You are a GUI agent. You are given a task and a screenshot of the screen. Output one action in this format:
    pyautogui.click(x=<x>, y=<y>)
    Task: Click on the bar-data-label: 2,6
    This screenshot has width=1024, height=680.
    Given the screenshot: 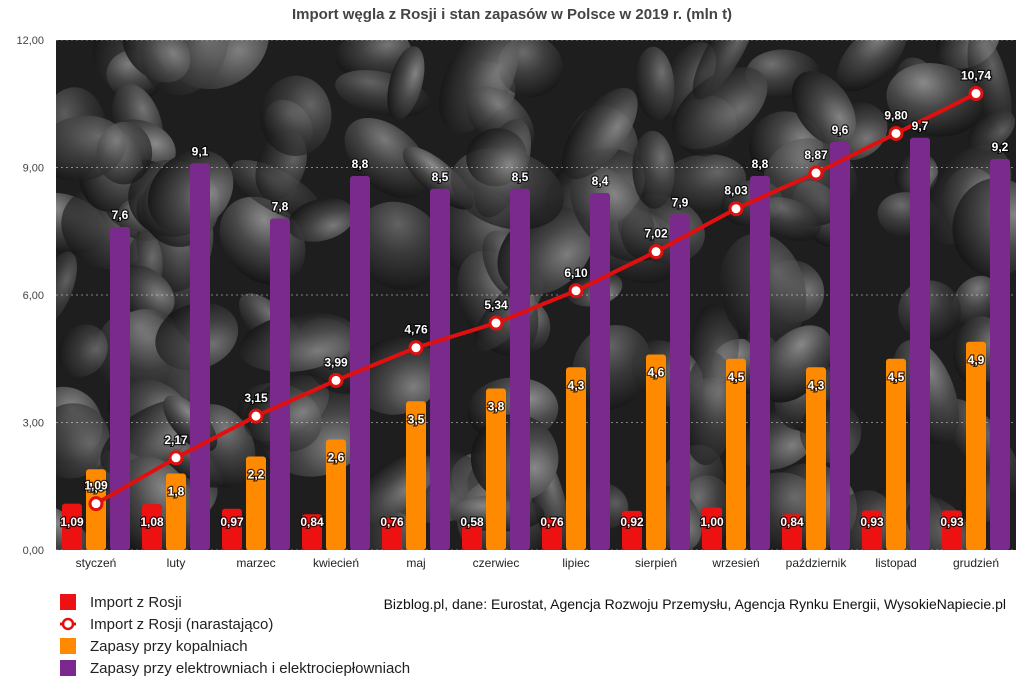 What is the action you would take?
    pyautogui.click(x=336, y=458)
    